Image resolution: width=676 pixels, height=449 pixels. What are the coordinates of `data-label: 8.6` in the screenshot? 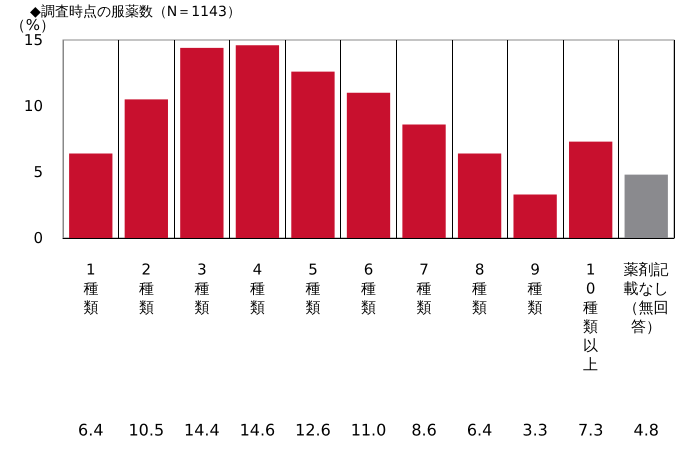 It's located at (424, 430).